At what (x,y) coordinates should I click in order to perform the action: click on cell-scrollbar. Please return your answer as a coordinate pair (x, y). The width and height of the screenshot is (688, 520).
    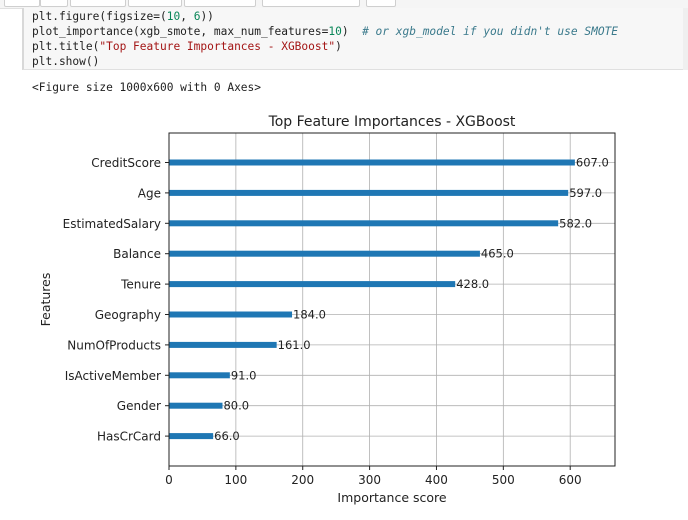
    Looking at the image, I should click on (685, 39).